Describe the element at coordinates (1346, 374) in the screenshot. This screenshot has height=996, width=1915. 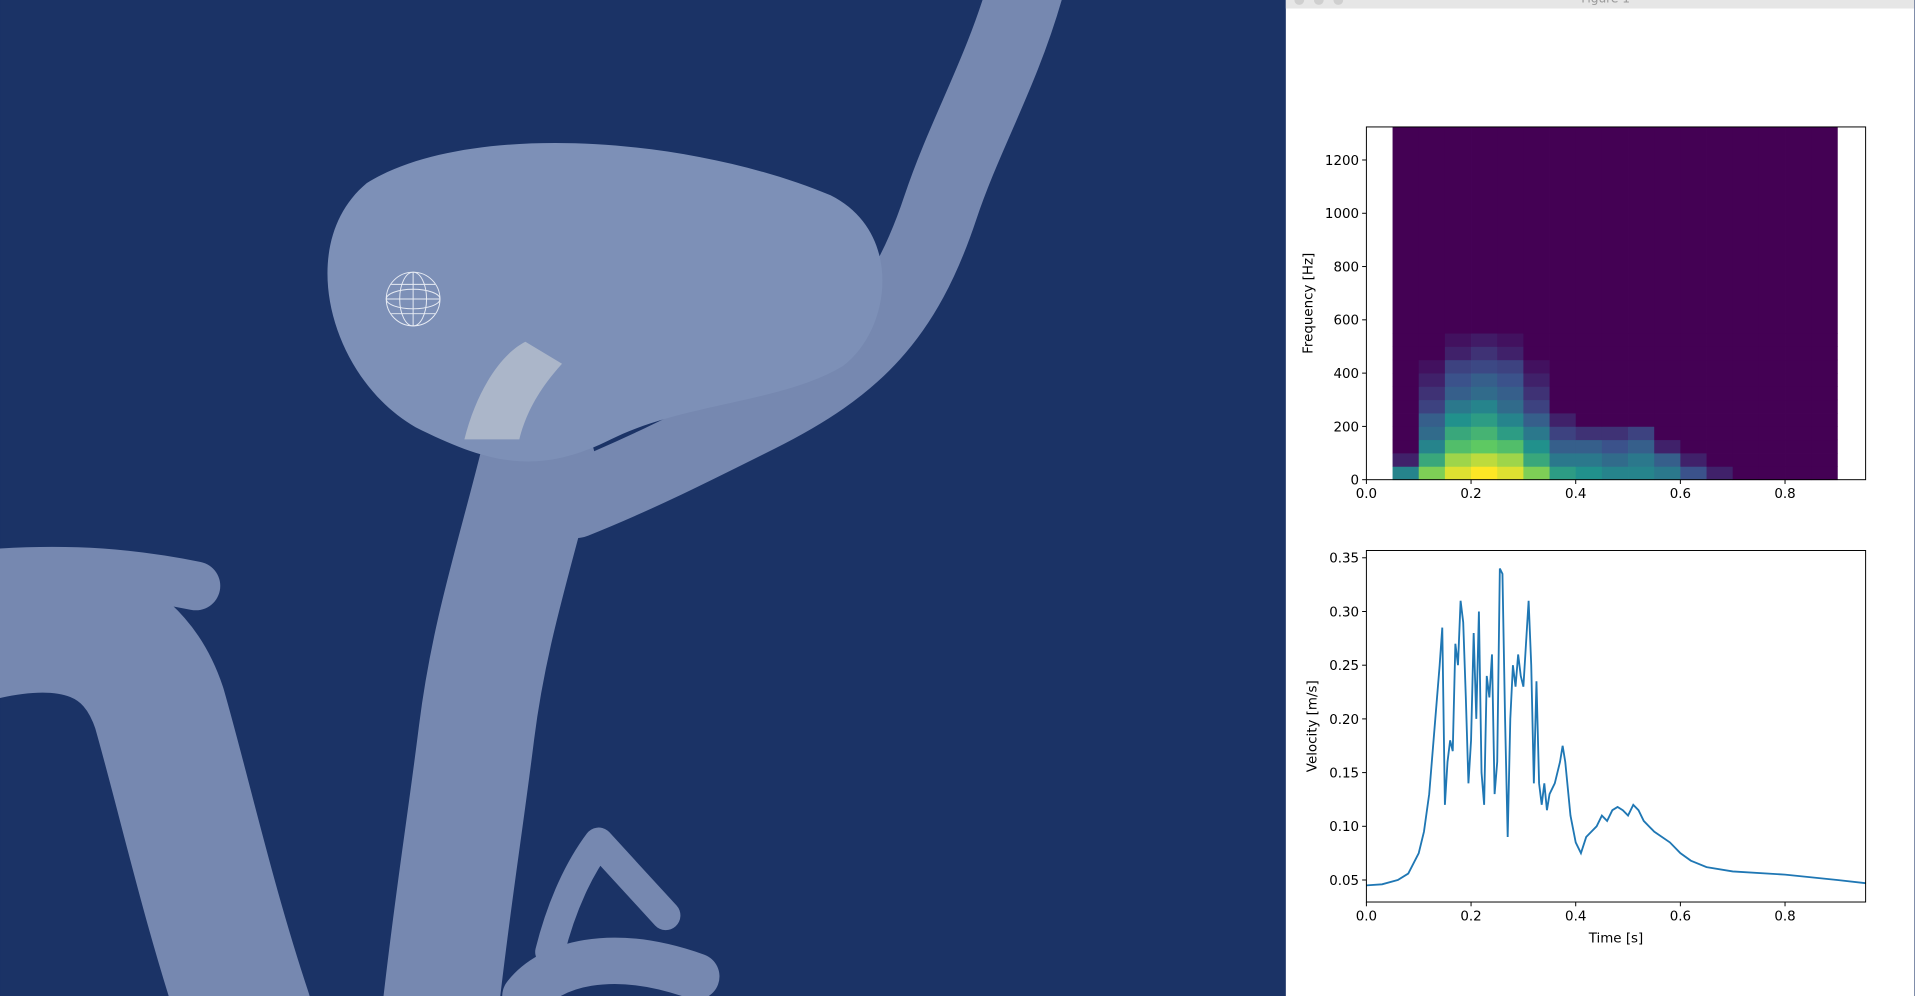
I see `y-tick-label: 400` at that location.